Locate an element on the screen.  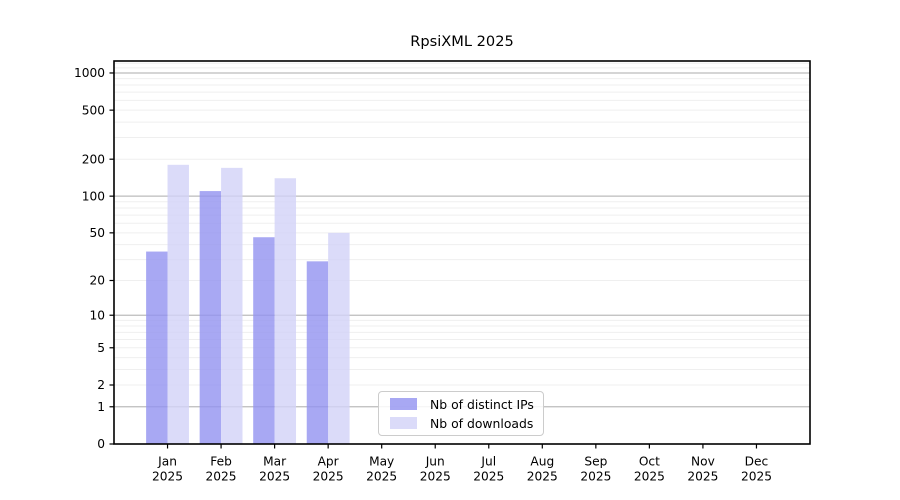
y-tick-label: 200 is located at coordinates (93, 159).